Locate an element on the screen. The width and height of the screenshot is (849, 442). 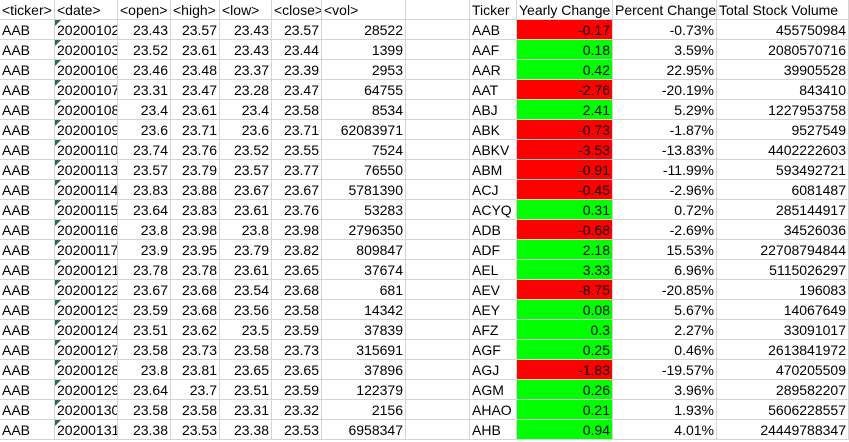
yearly-change-cell: 3.33 is located at coordinates (565, 270).